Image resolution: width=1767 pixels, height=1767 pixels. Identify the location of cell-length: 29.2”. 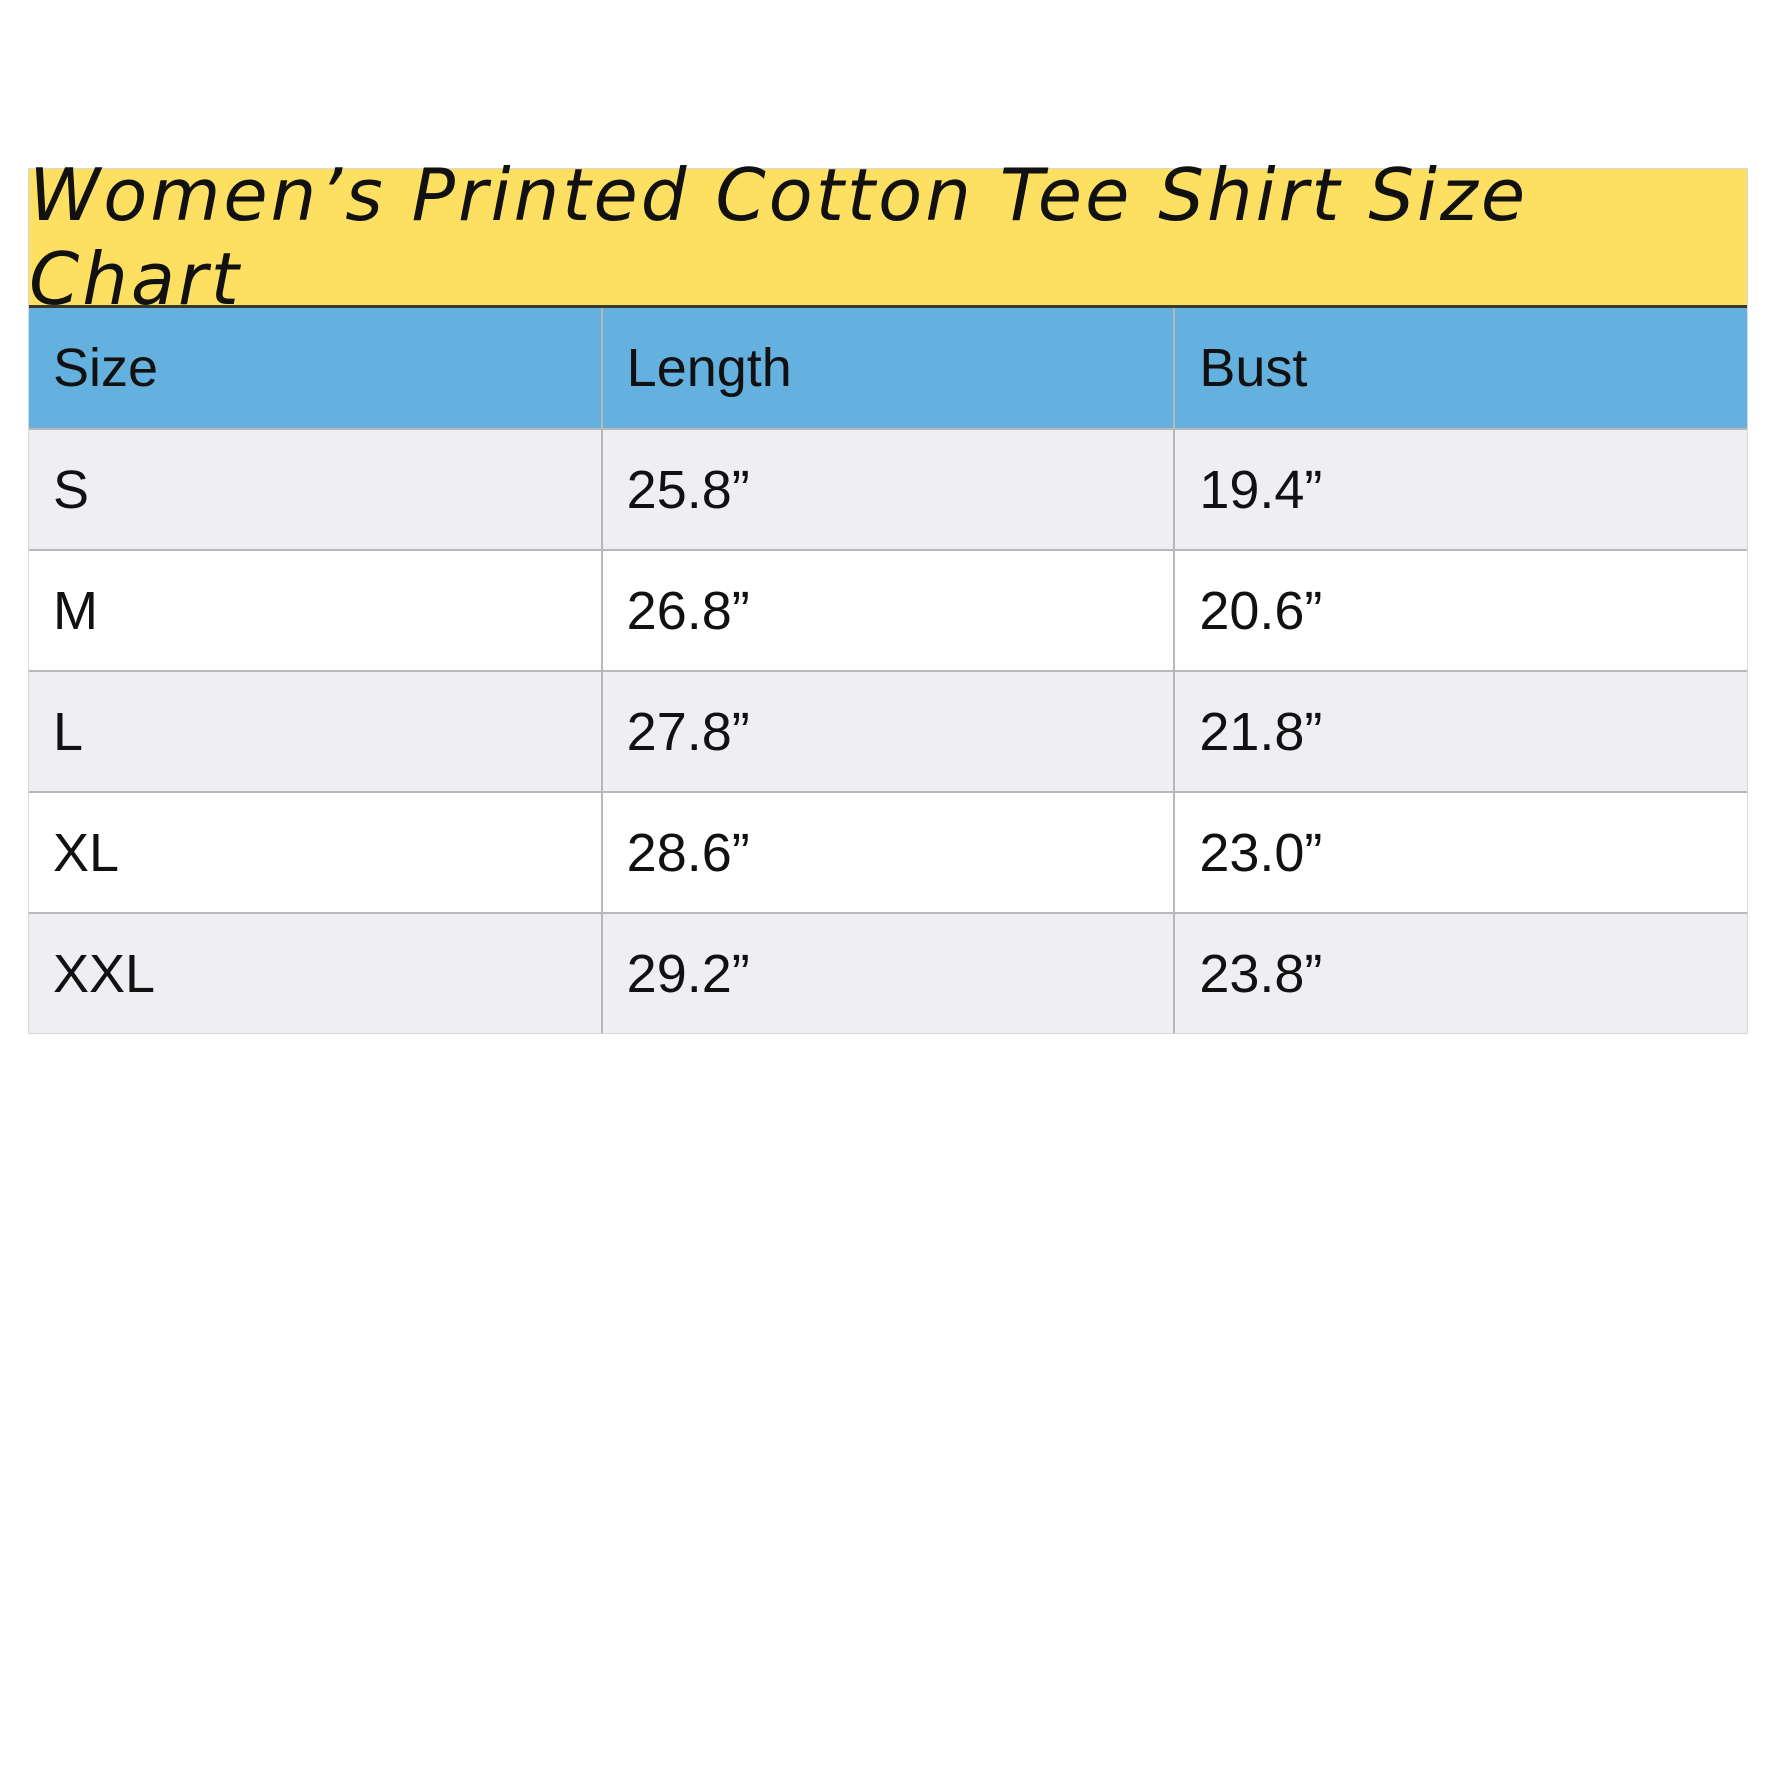
(888, 973).